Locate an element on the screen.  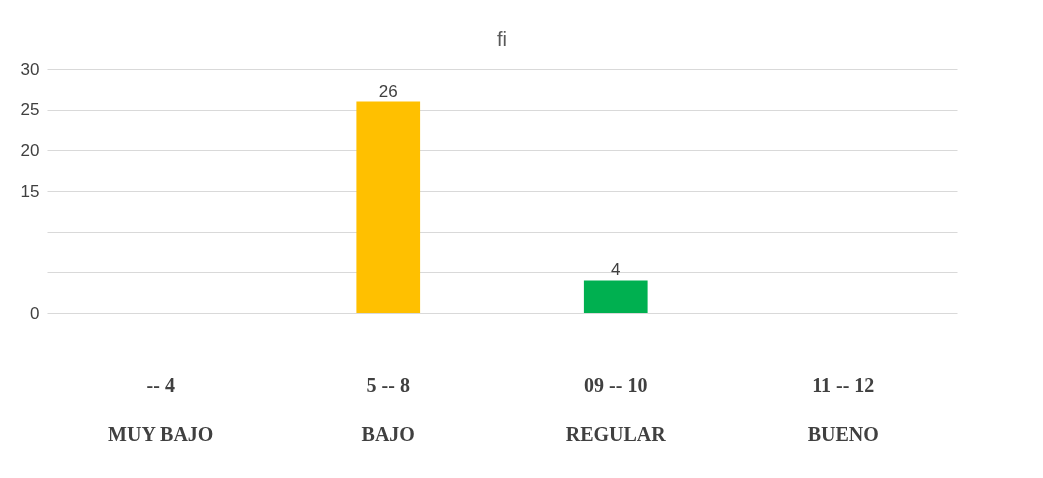
data-label: 26 is located at coordinates (388, 91).